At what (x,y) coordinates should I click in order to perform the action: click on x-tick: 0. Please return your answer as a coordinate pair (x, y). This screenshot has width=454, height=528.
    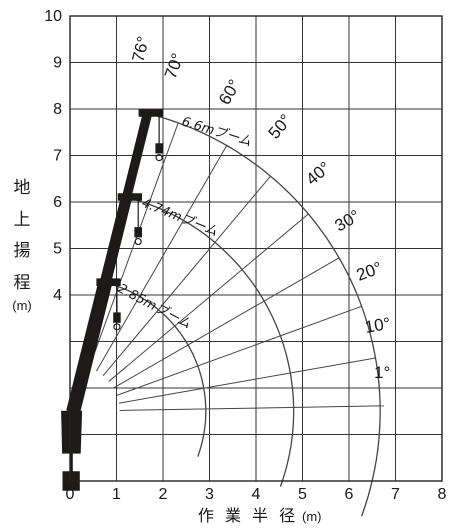
    Looking at the image, I should click on (70, 494).